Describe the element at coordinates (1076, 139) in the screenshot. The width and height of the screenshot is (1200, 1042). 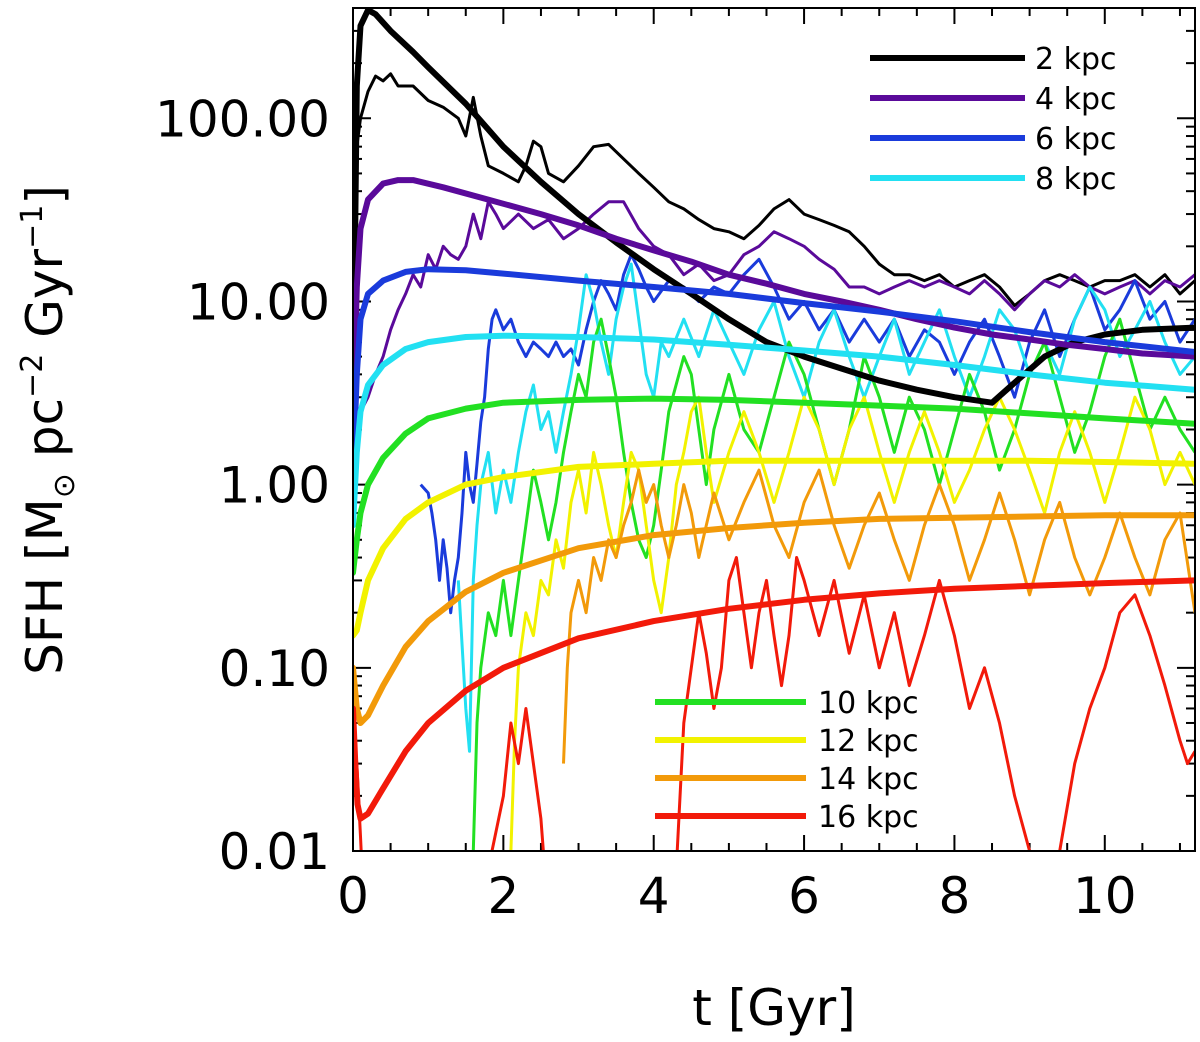
I see `legend-label: 6 kpc` at that location.